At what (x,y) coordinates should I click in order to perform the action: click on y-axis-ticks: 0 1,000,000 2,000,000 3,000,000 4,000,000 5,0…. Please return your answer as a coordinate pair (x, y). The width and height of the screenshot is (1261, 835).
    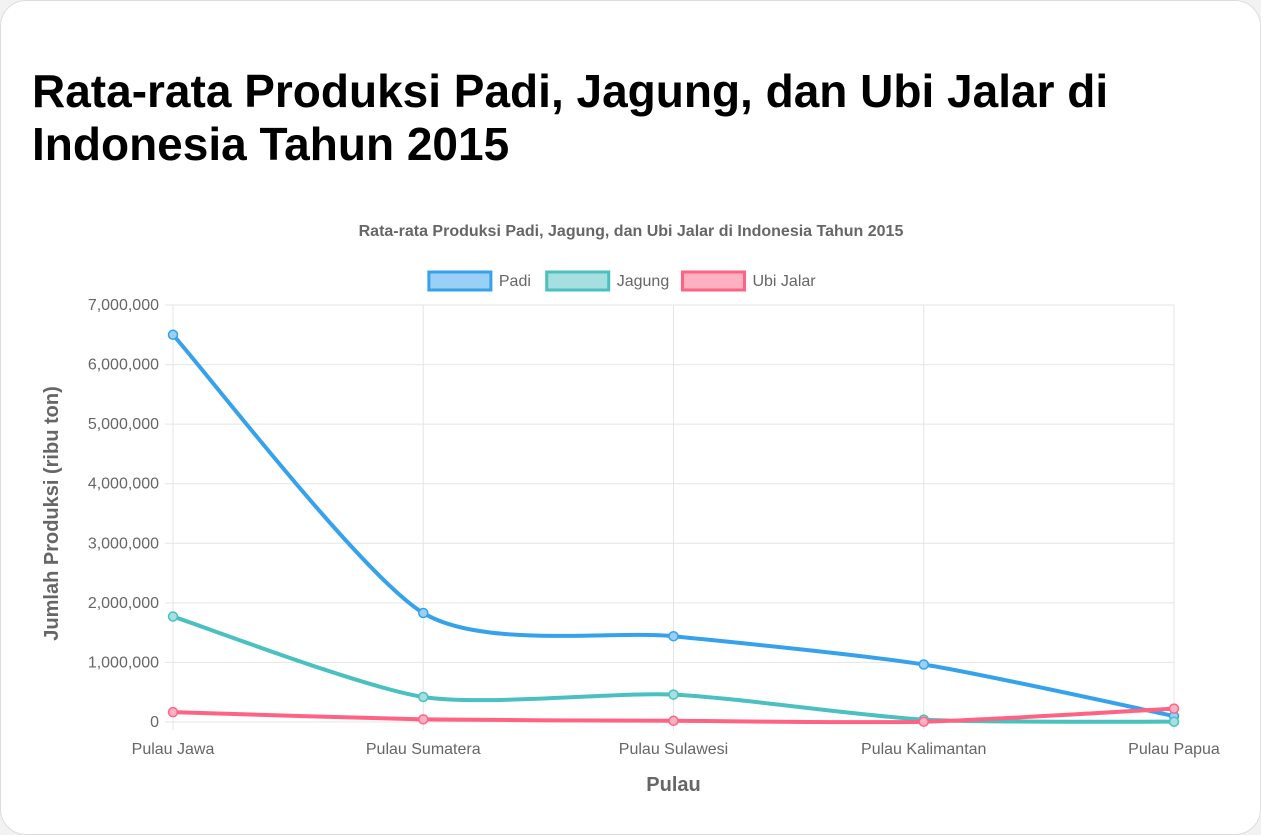
    Looking at the image, I should click on (123, 514).